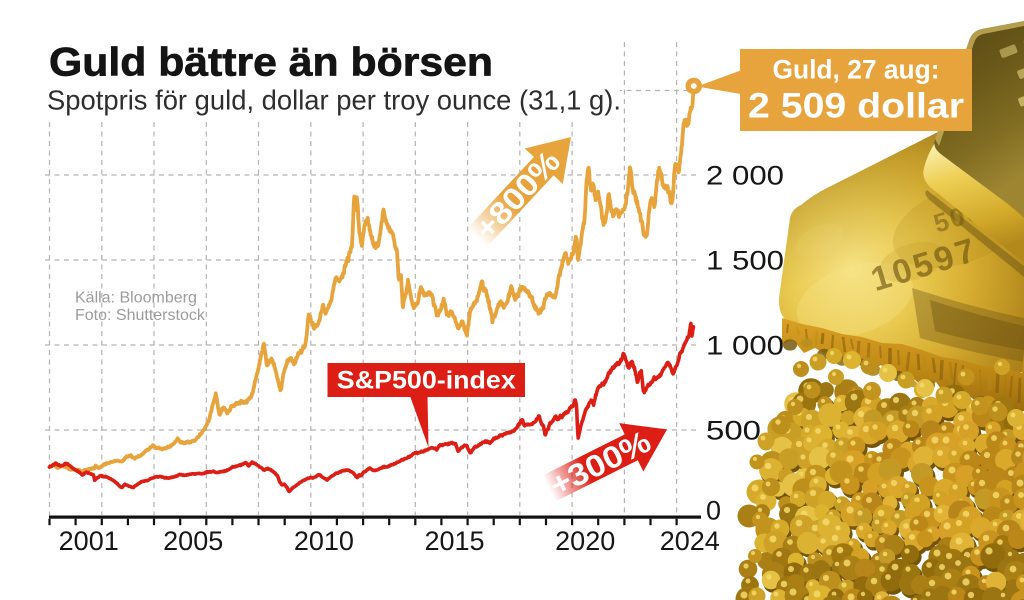 The width and height of the screenshot is (1024, 600). What do you see at coordinates (856, 105) in the screenshot?
I see `svg-text: 2 509 dollar` at bounding box center [856, 105].